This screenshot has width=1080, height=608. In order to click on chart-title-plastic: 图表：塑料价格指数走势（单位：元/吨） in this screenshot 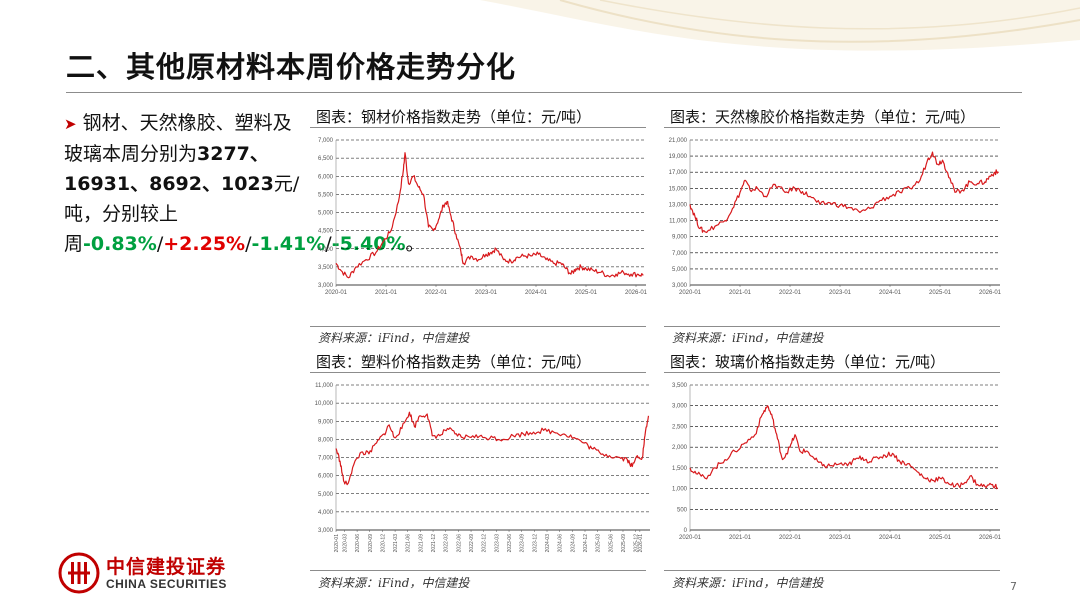, I will do `click(454, 362)`.